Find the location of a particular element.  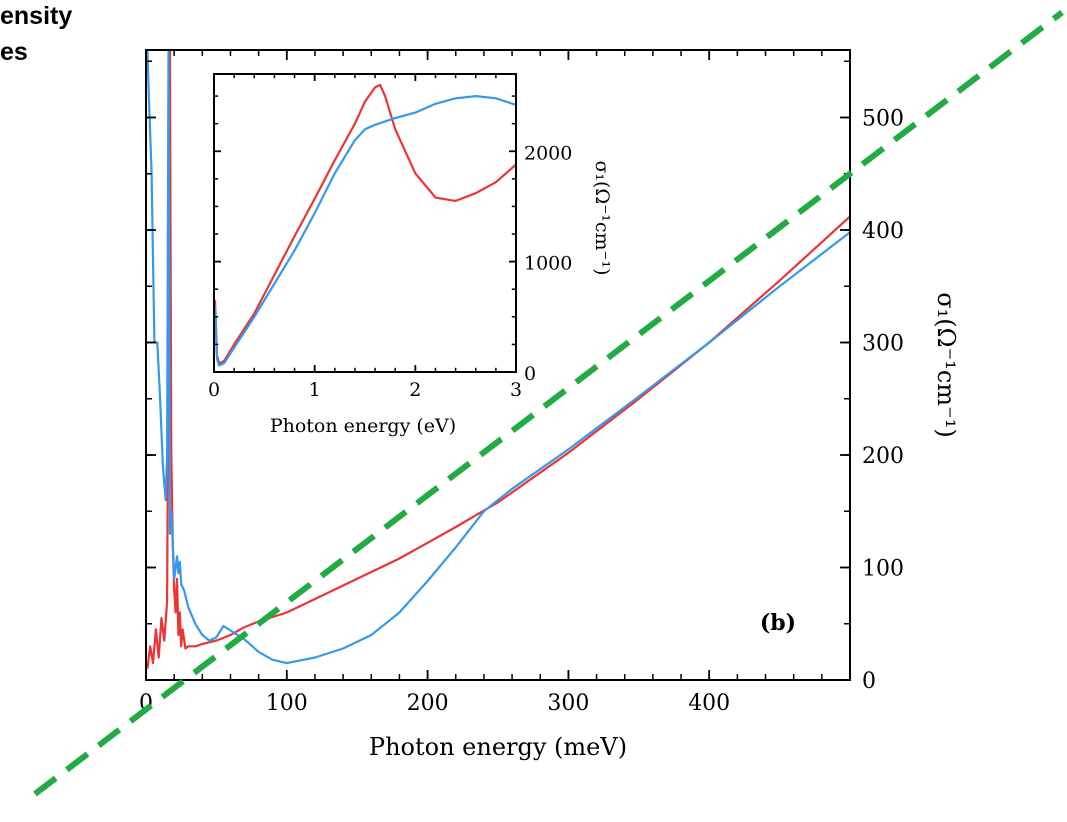

inset-y-tick-label: 0 is located at coordinates (530, 374).